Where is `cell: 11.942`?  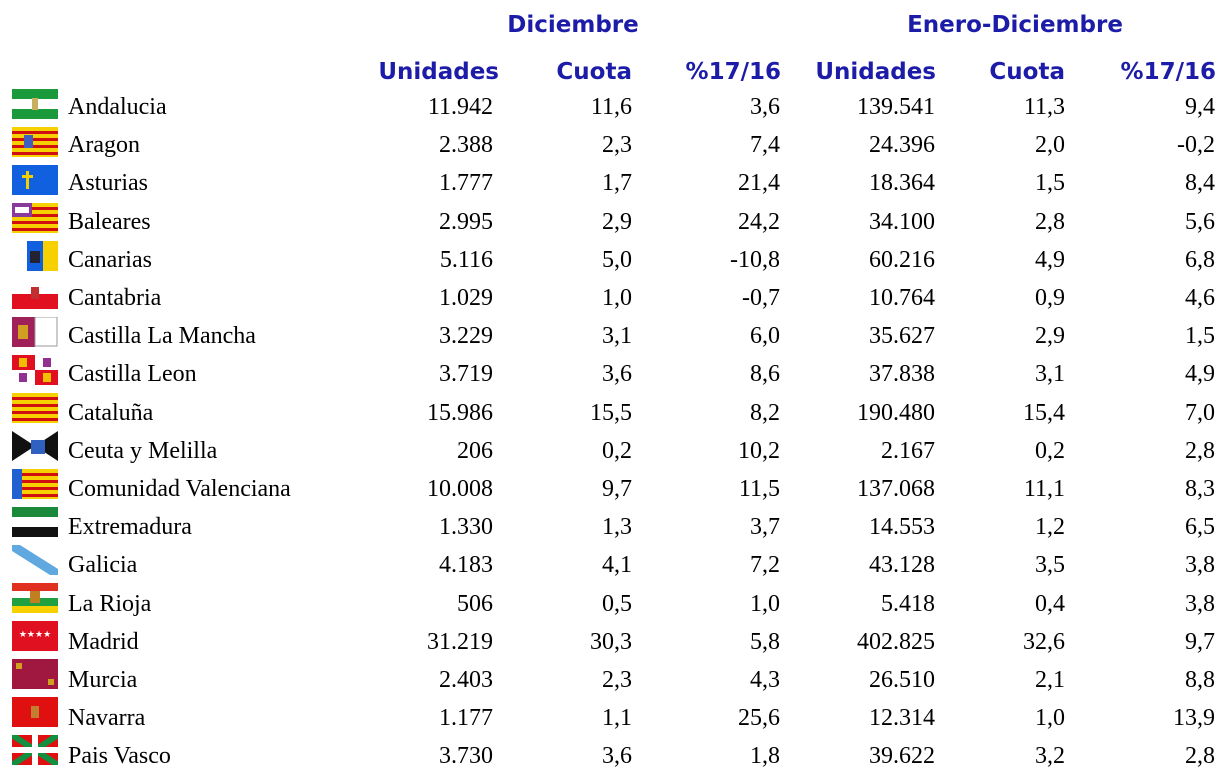 cell: 11.942 is located at coordinates (460, 107).